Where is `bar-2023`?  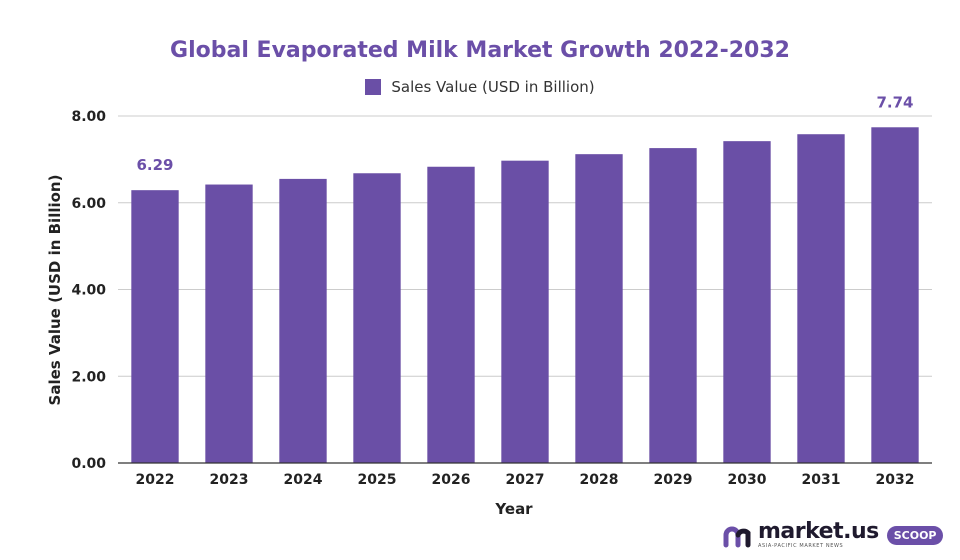
bar-2023 is located at coordinates (229, 323).